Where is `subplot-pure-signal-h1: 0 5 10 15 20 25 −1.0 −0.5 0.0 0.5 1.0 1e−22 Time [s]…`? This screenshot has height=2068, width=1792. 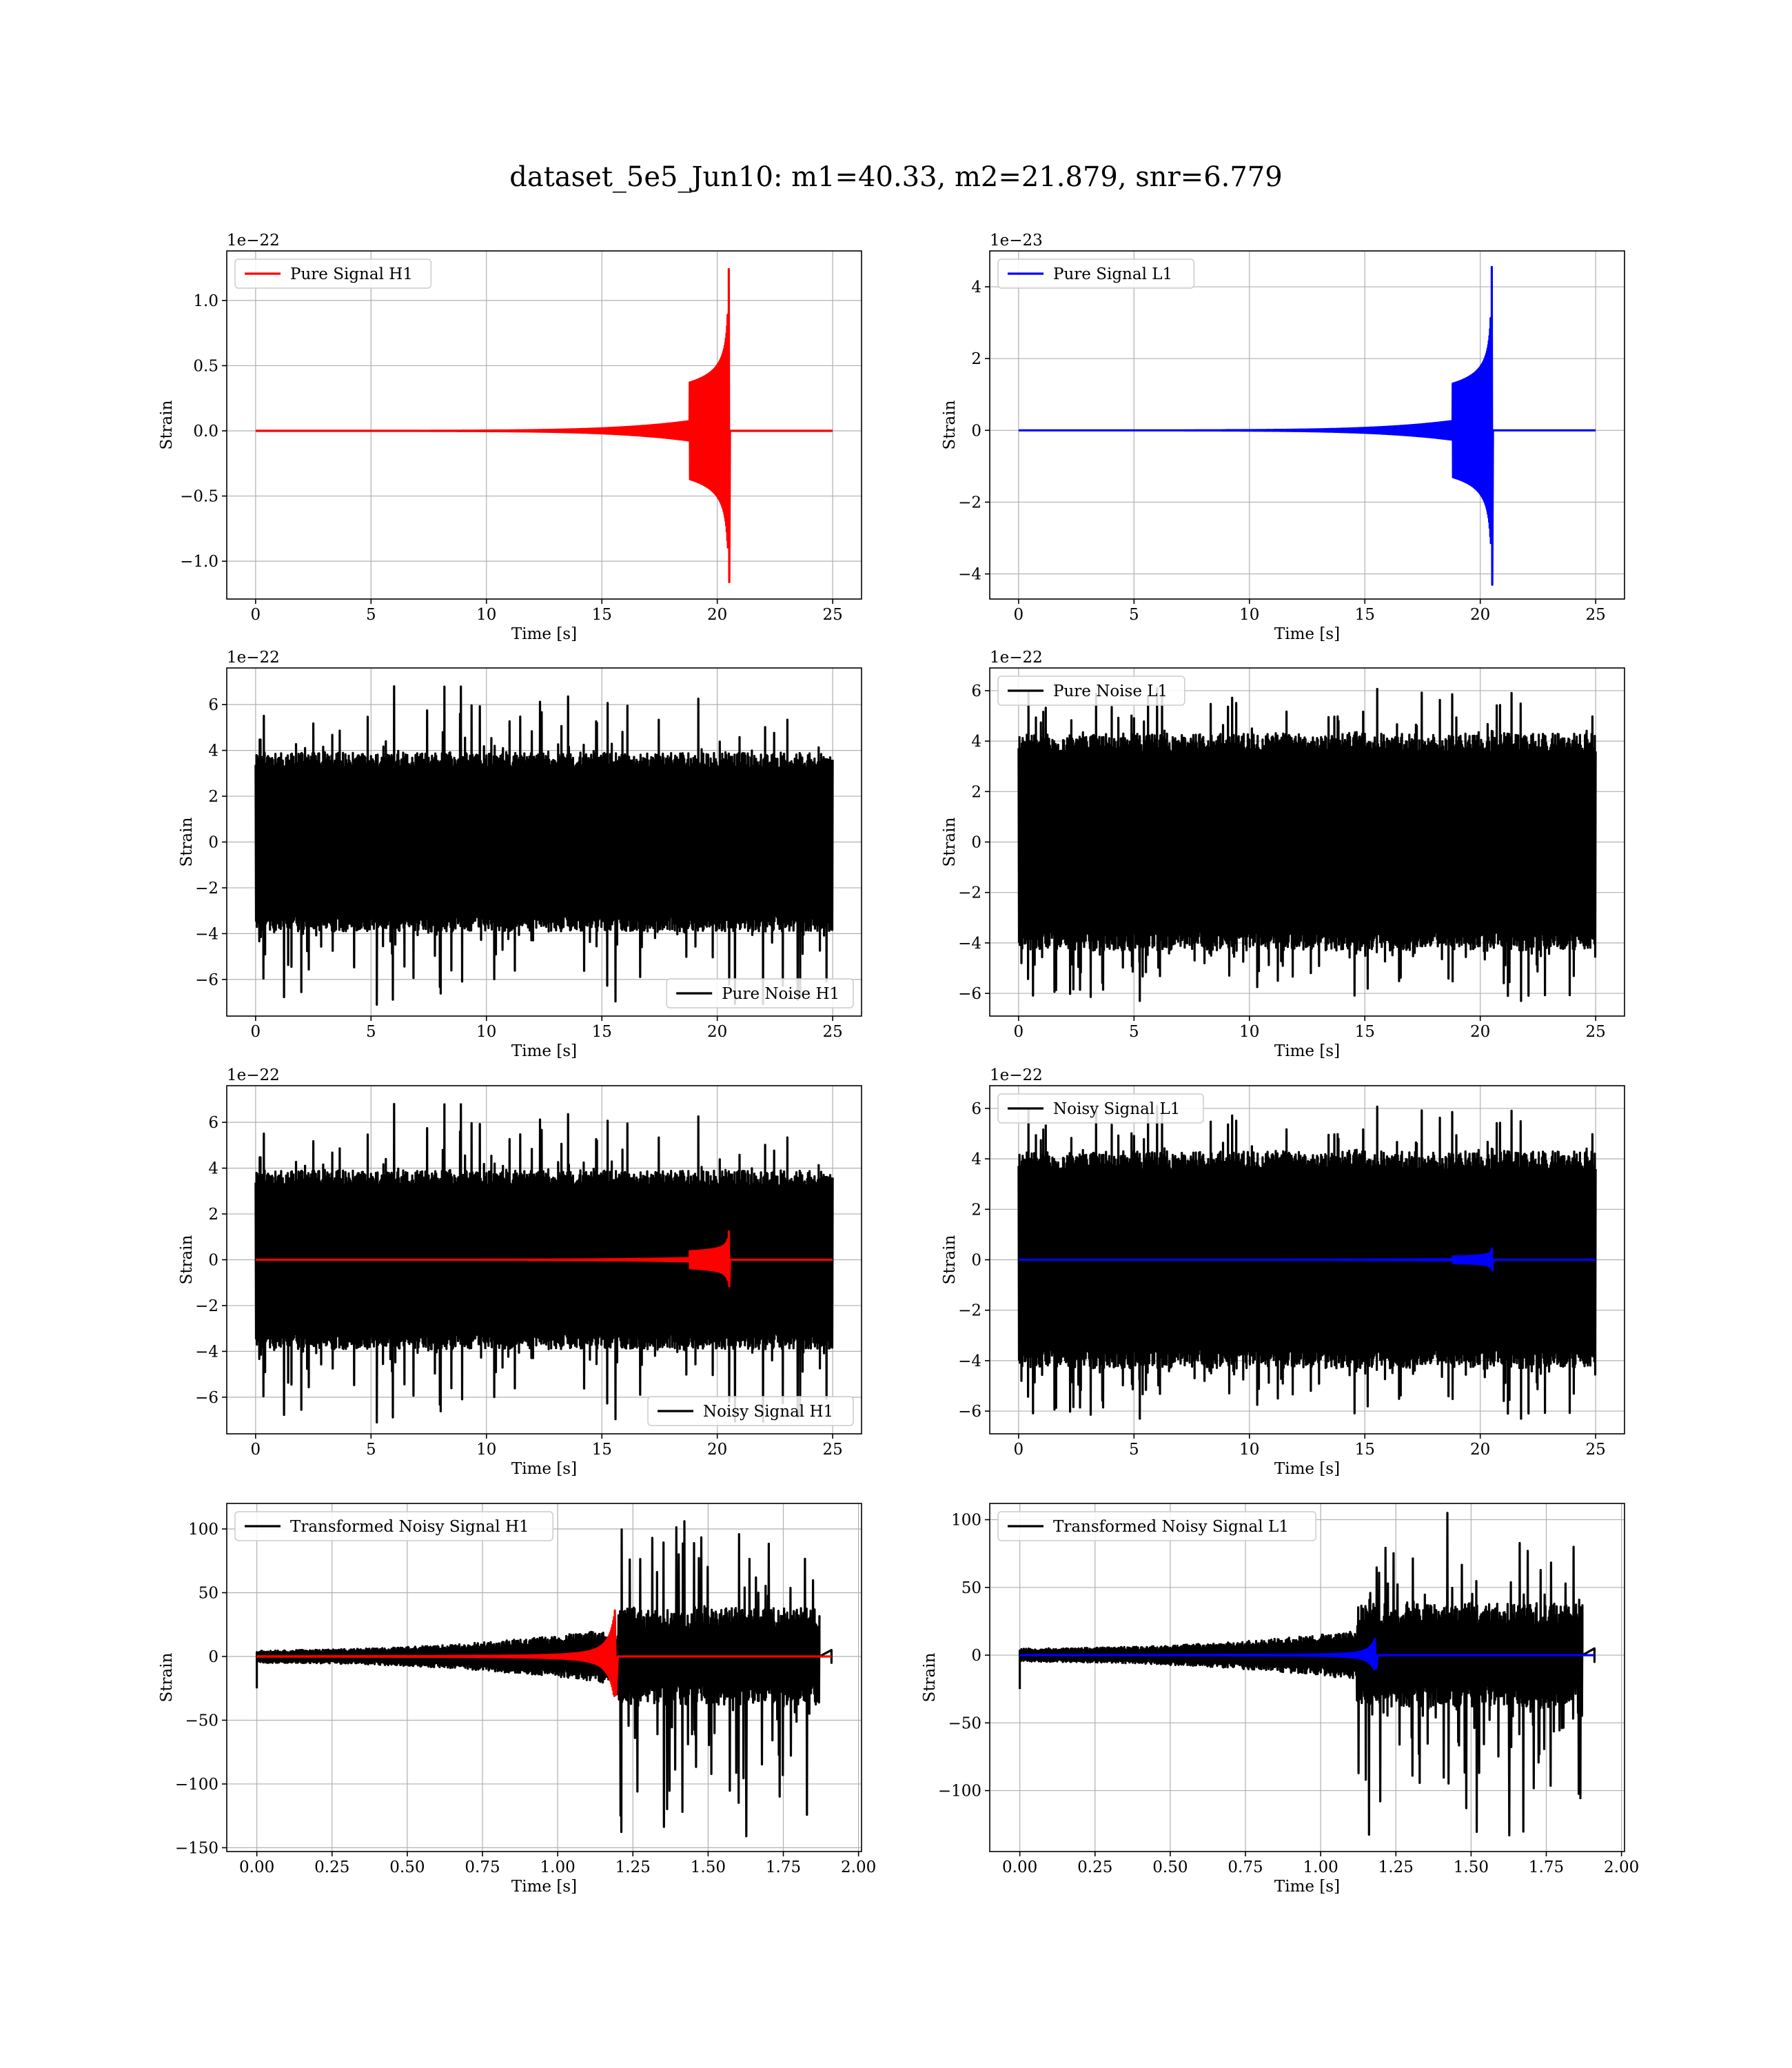 subplot-pure-signal-h1: 0 5 10 15 20 25 −1.0 −0.5 0.0 0.5 1.0 1e−22 Time [s]… is located at coordinates (510, 437).